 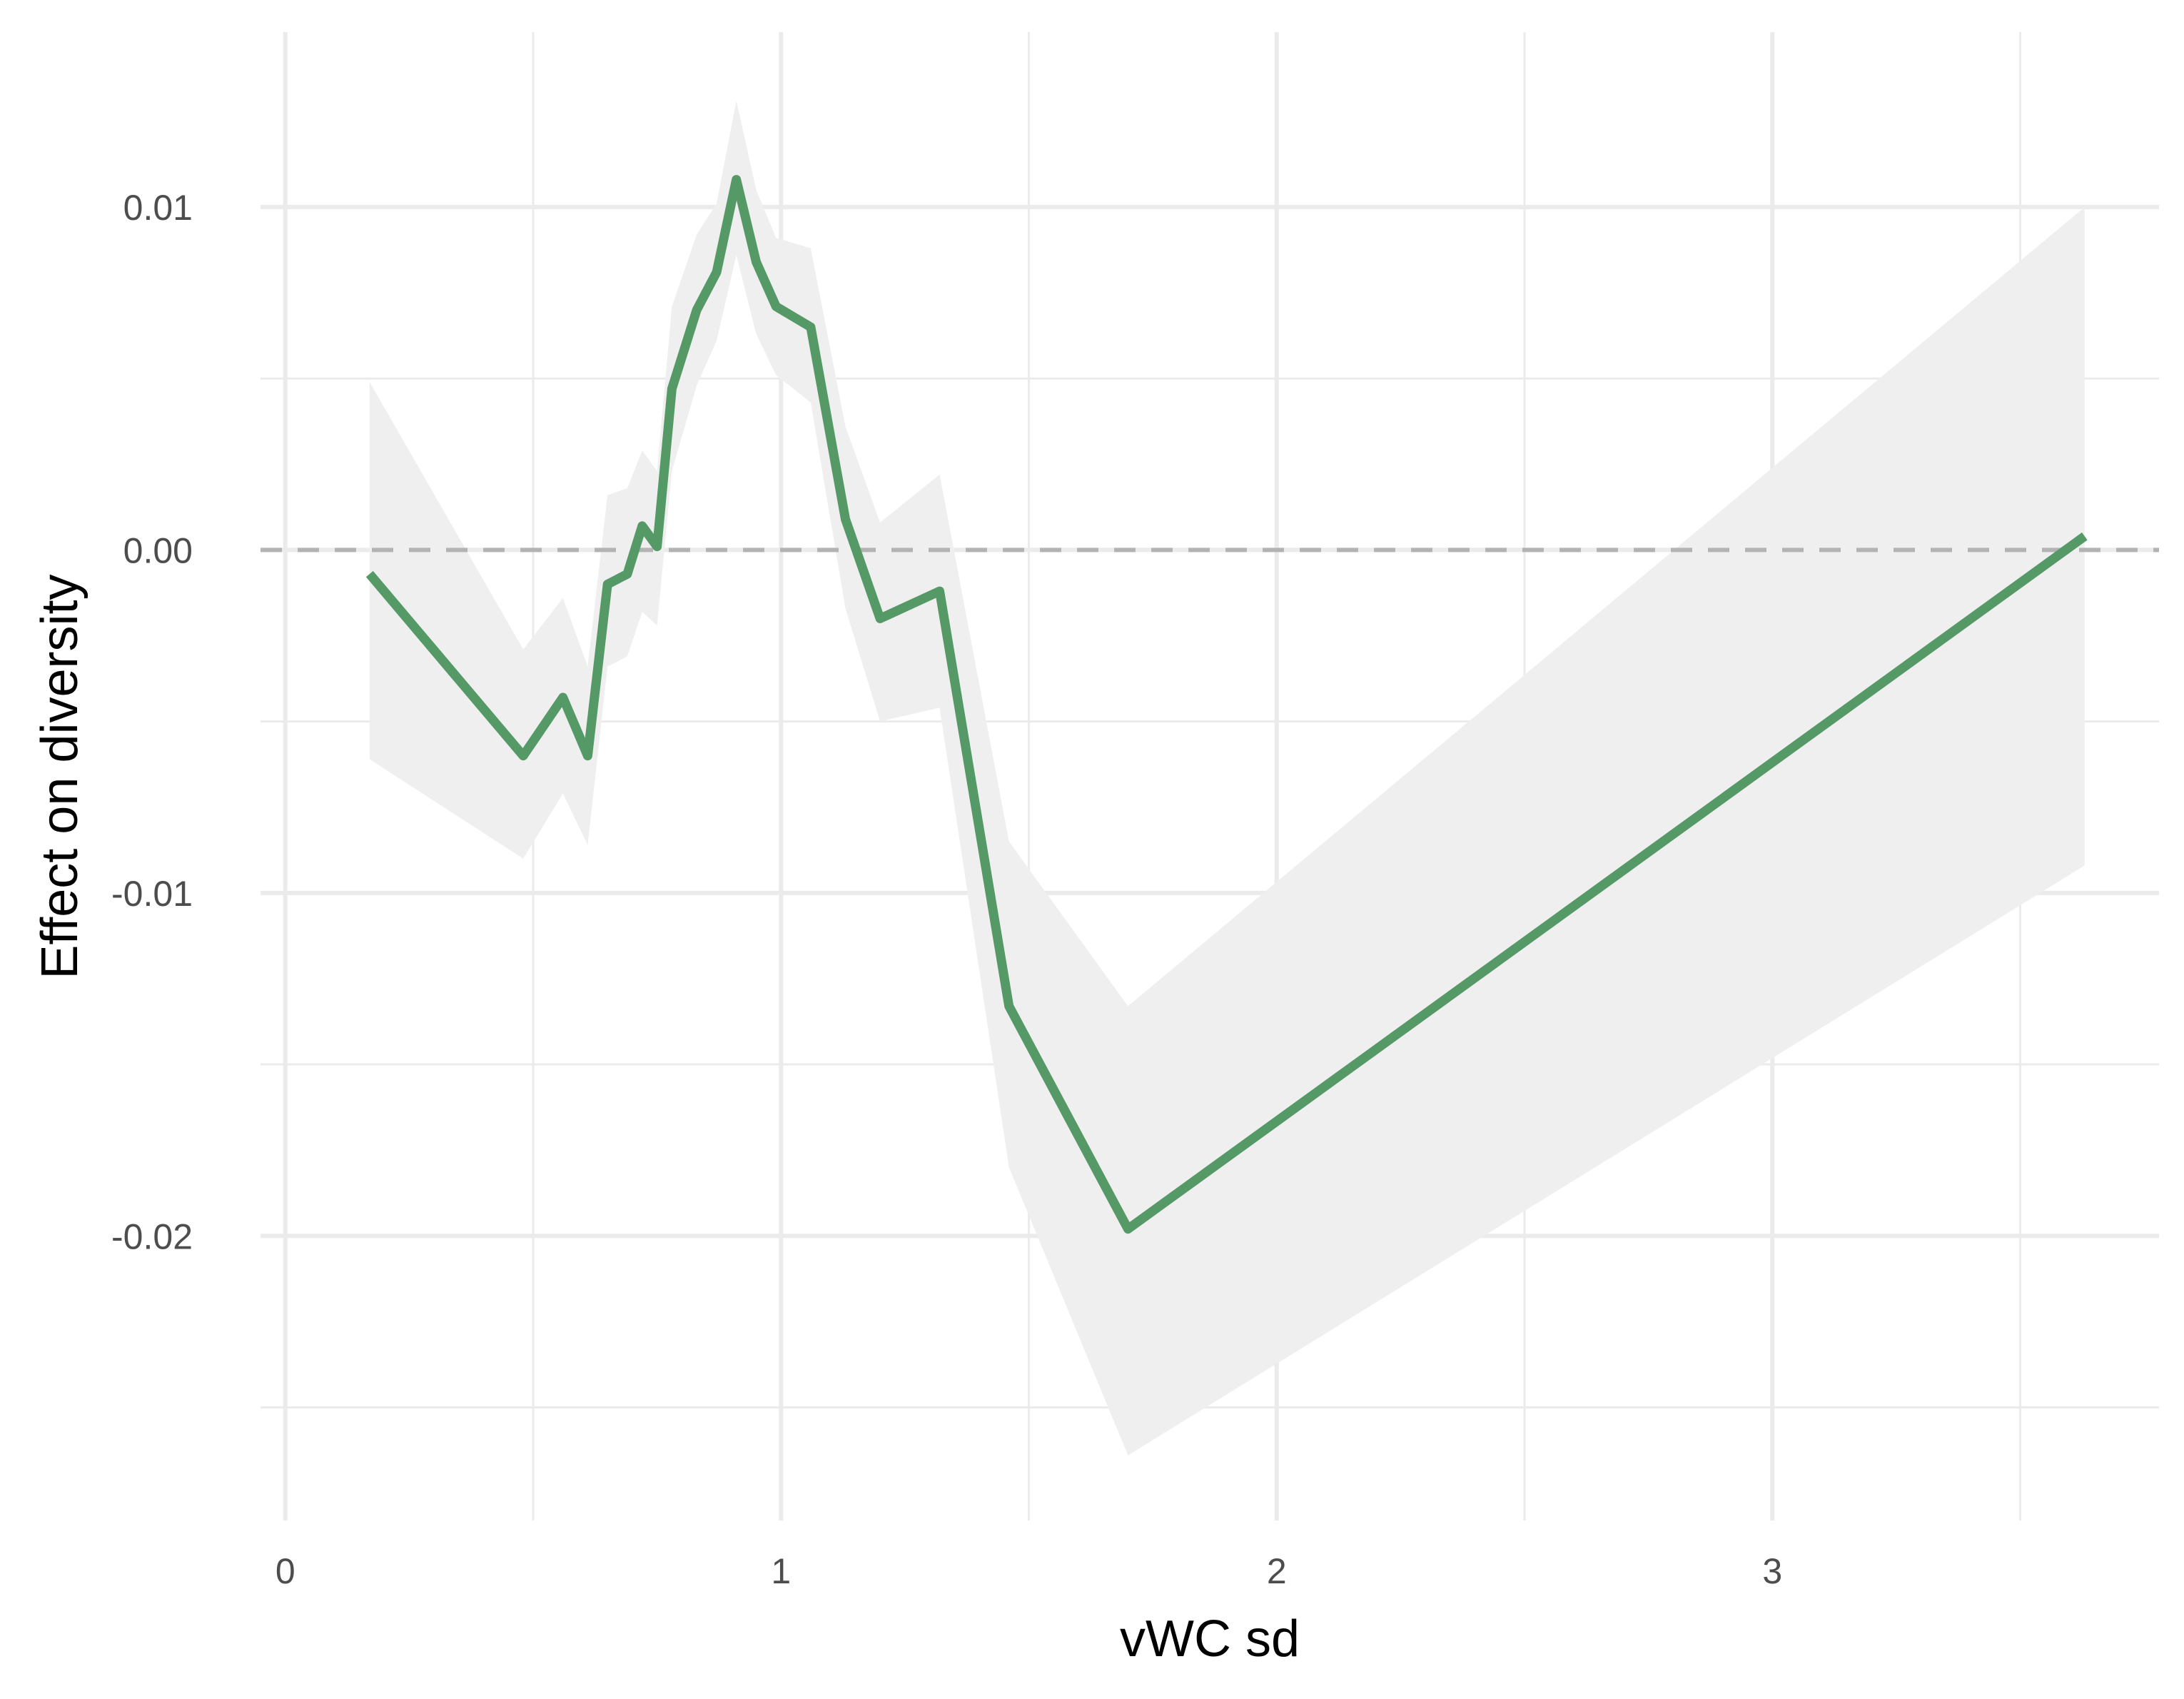 What do you see at coordinates (152, 894) in the screenshot?
I see `y-tick-label: -0.01` at bounding box center [152, 894].